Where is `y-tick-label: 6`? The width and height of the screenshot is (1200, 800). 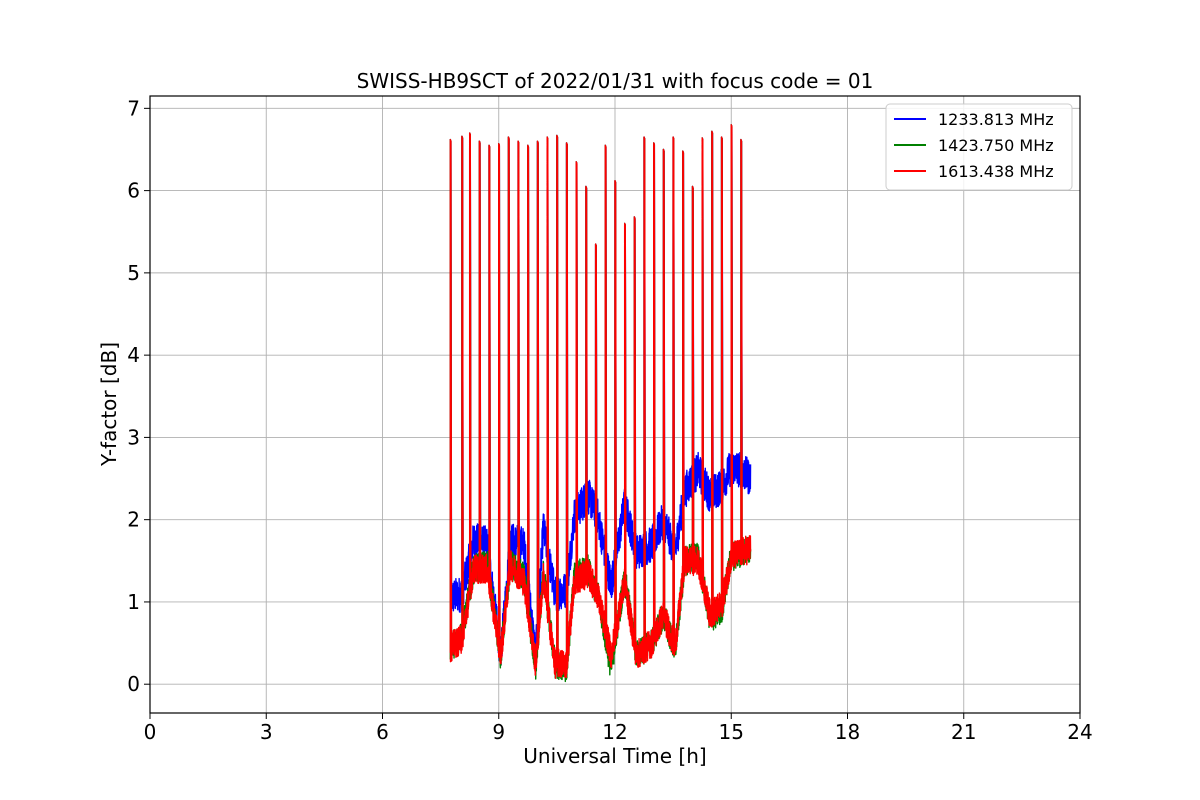 y-tick-label: 6 is located at coordinates (133, 191).